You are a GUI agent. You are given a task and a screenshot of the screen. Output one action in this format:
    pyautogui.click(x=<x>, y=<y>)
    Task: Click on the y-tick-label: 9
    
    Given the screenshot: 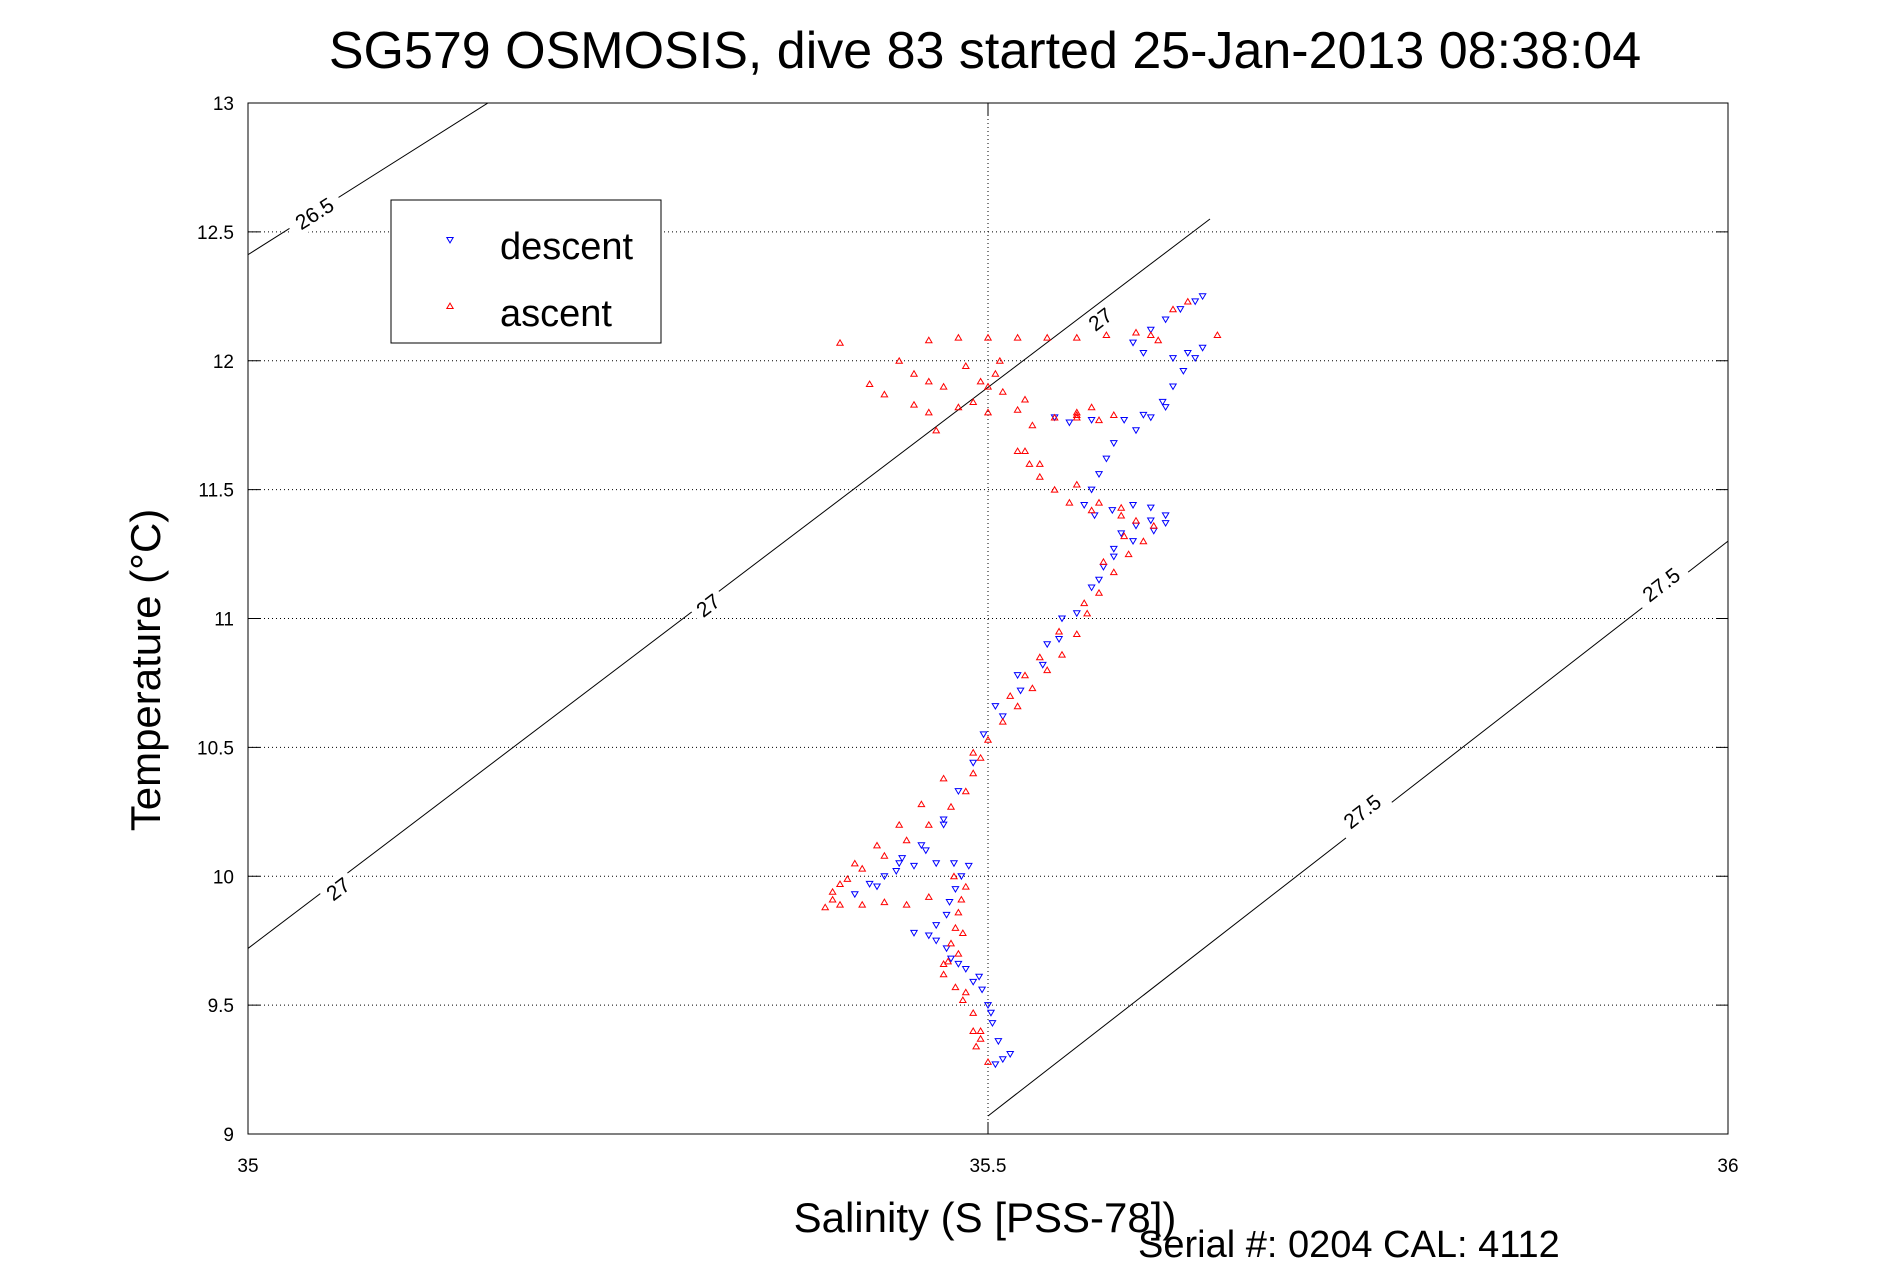 What is the action you would take?
    pyautogui.click(x=228, y=1135)
    